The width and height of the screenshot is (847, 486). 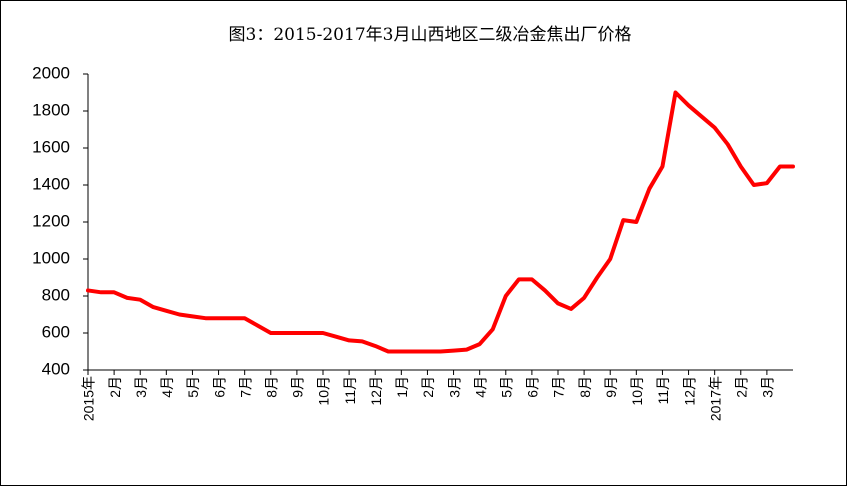 I want to click on chart-title: 图3：2015-2017年3月山西地区二级冶金焦出厂价格, so click(x=430, y=35).